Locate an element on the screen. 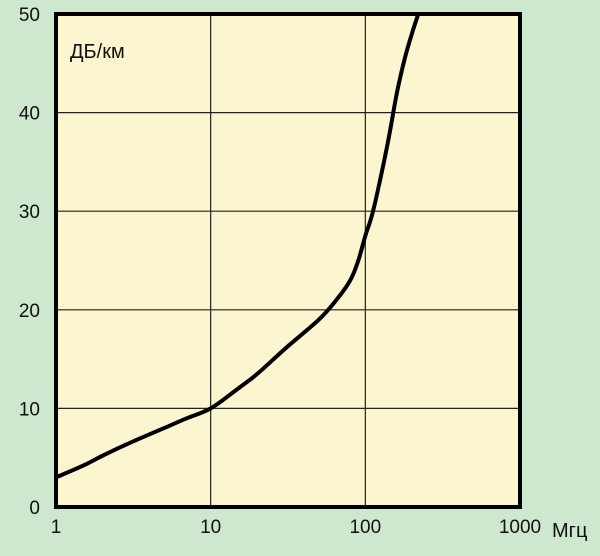  y-tick-label: 20 is located at coordinates (29, 311).